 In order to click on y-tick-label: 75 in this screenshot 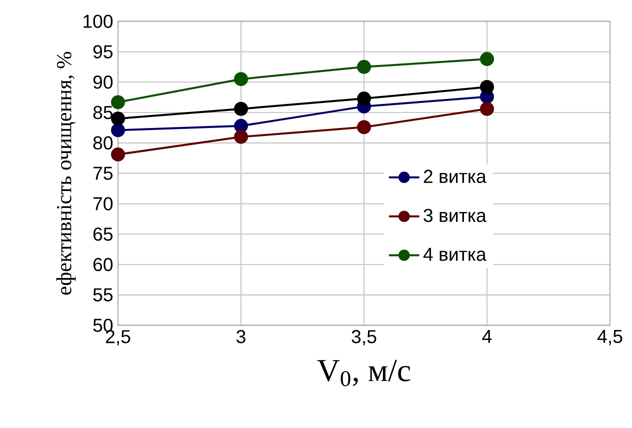, I will do `click(103, 173)`.